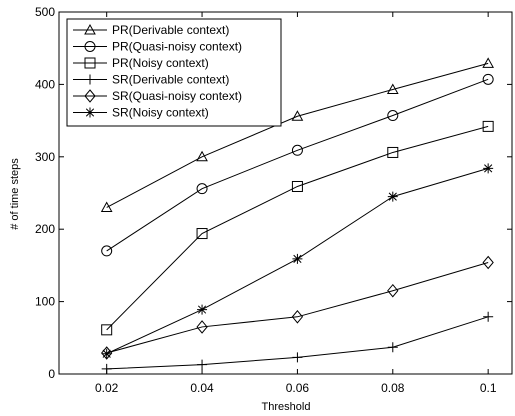 The width and height of the screenshot is (515, 416). What do you see at coordinates (51, 374) in the screenshot?
I see `y-tick-label: 0` at bounding box center [51, 374].